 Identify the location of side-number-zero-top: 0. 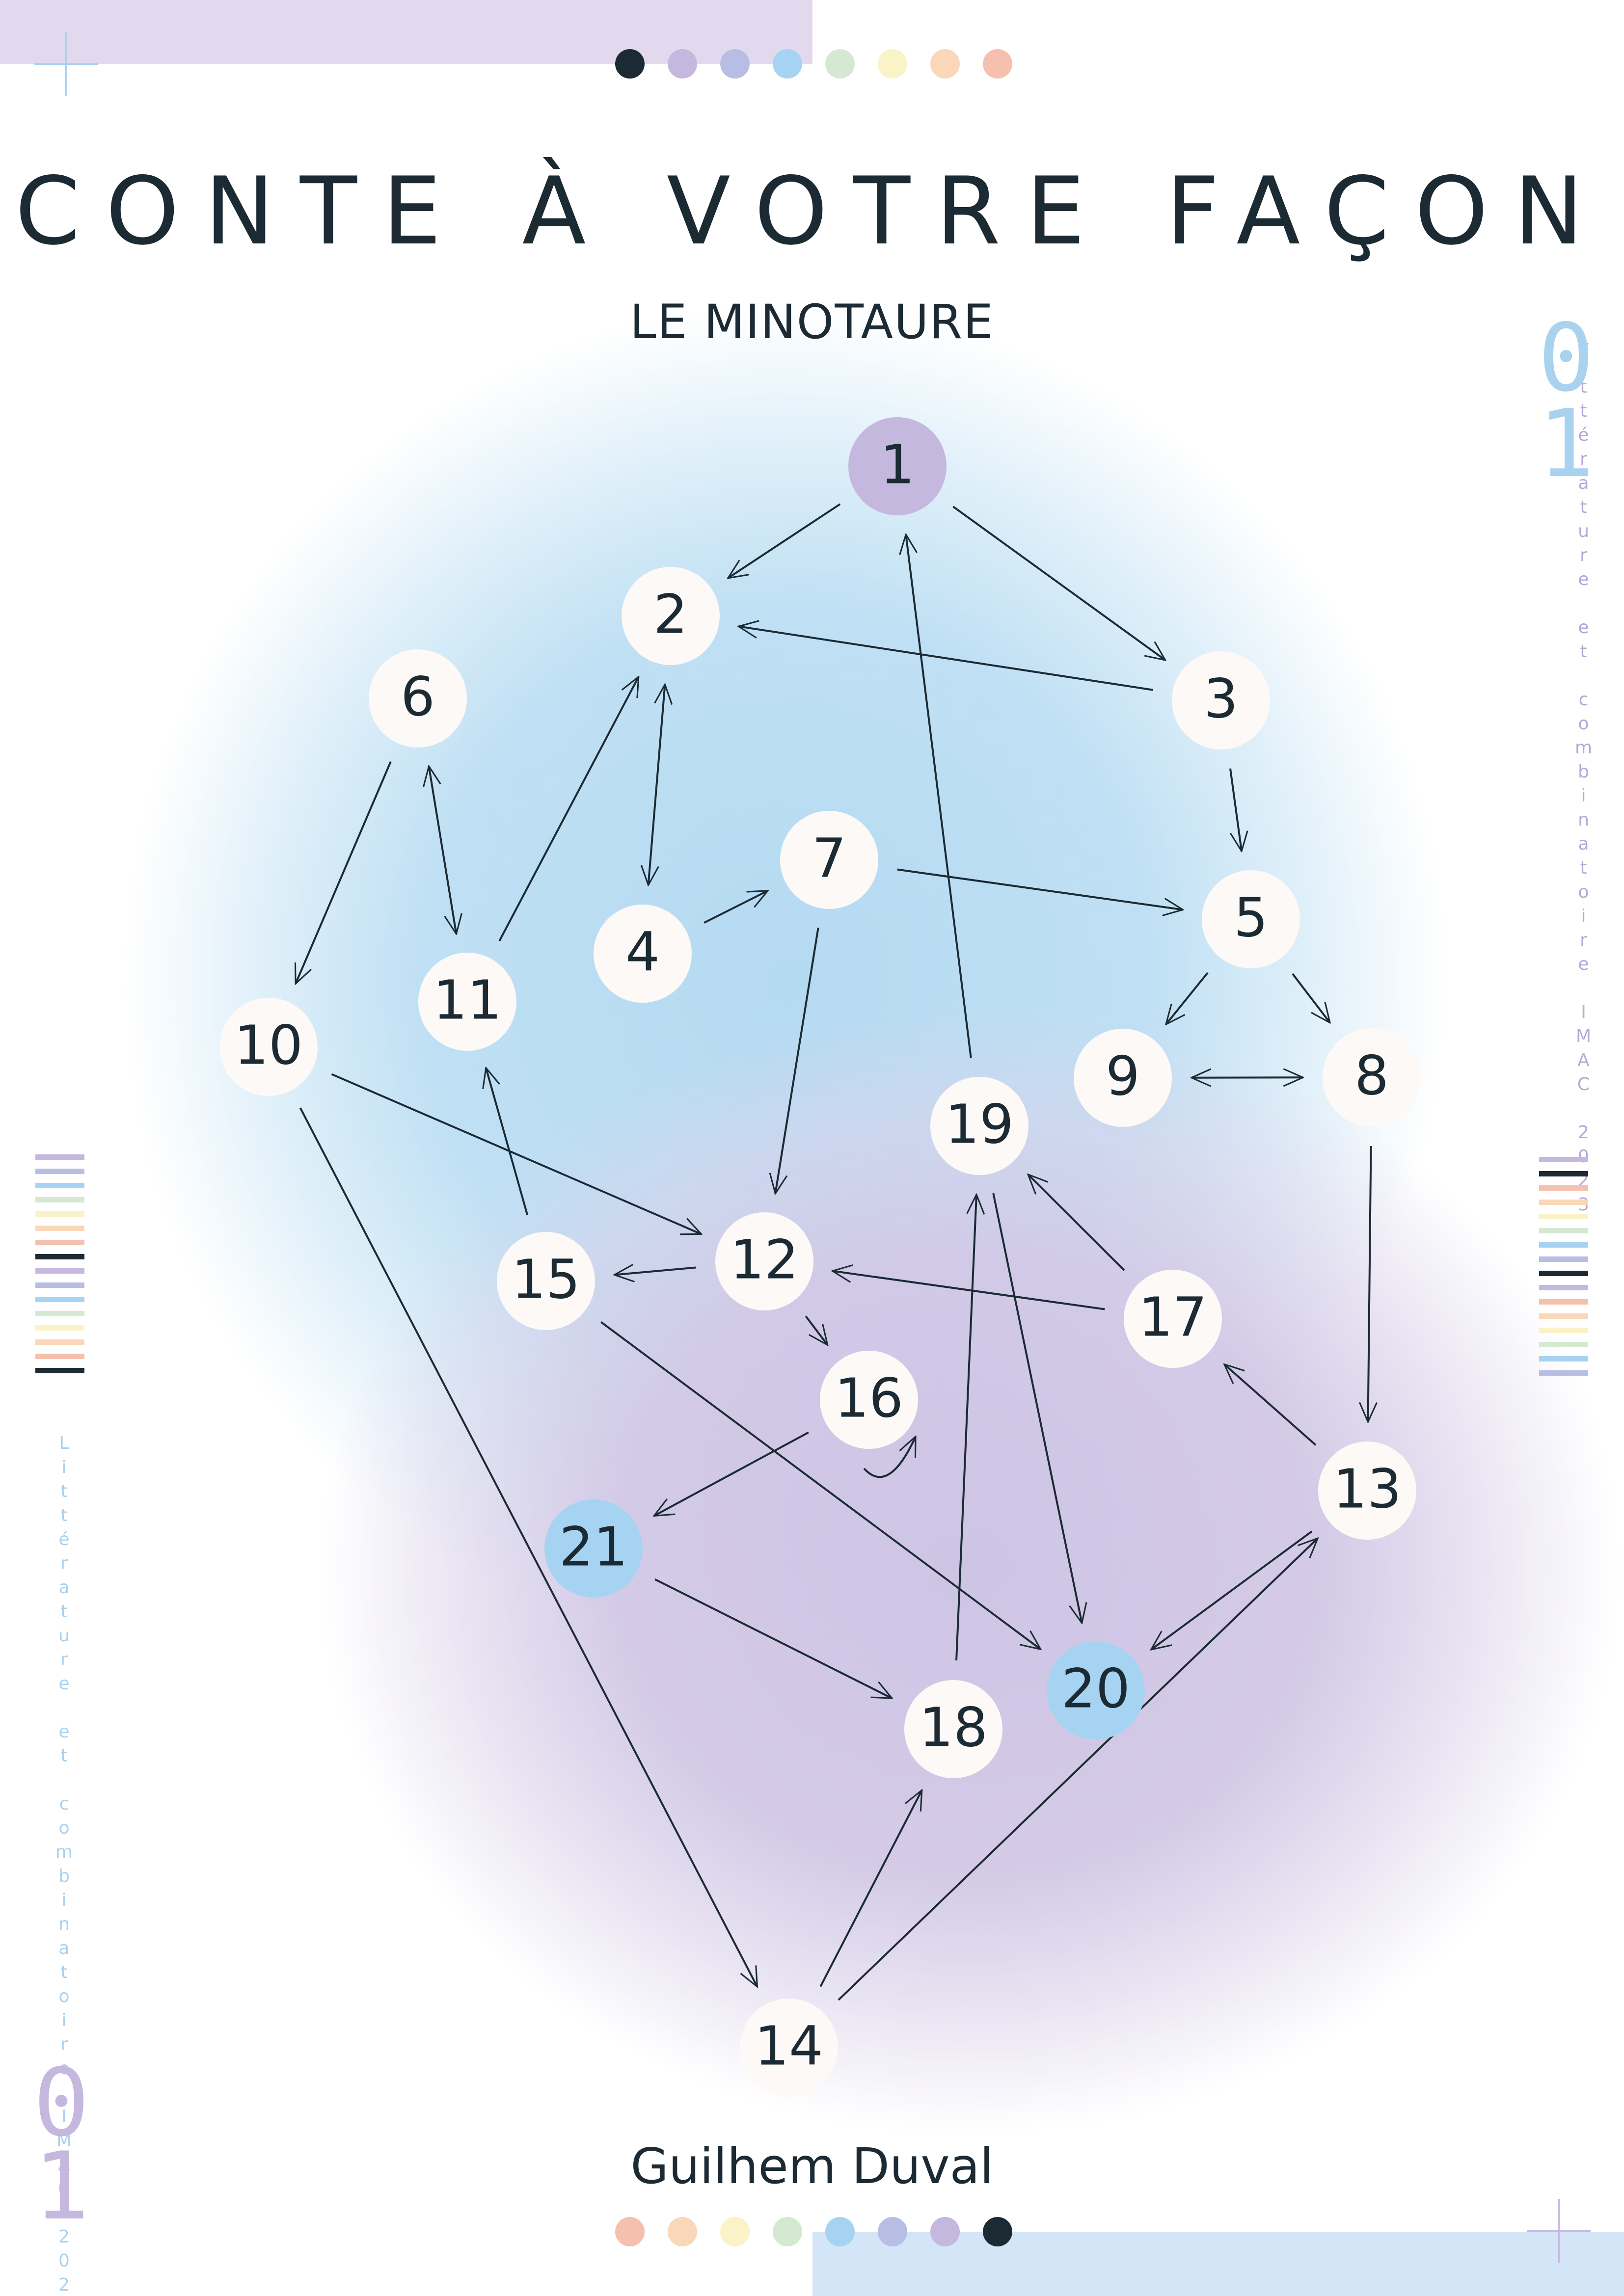
(1566, 358).